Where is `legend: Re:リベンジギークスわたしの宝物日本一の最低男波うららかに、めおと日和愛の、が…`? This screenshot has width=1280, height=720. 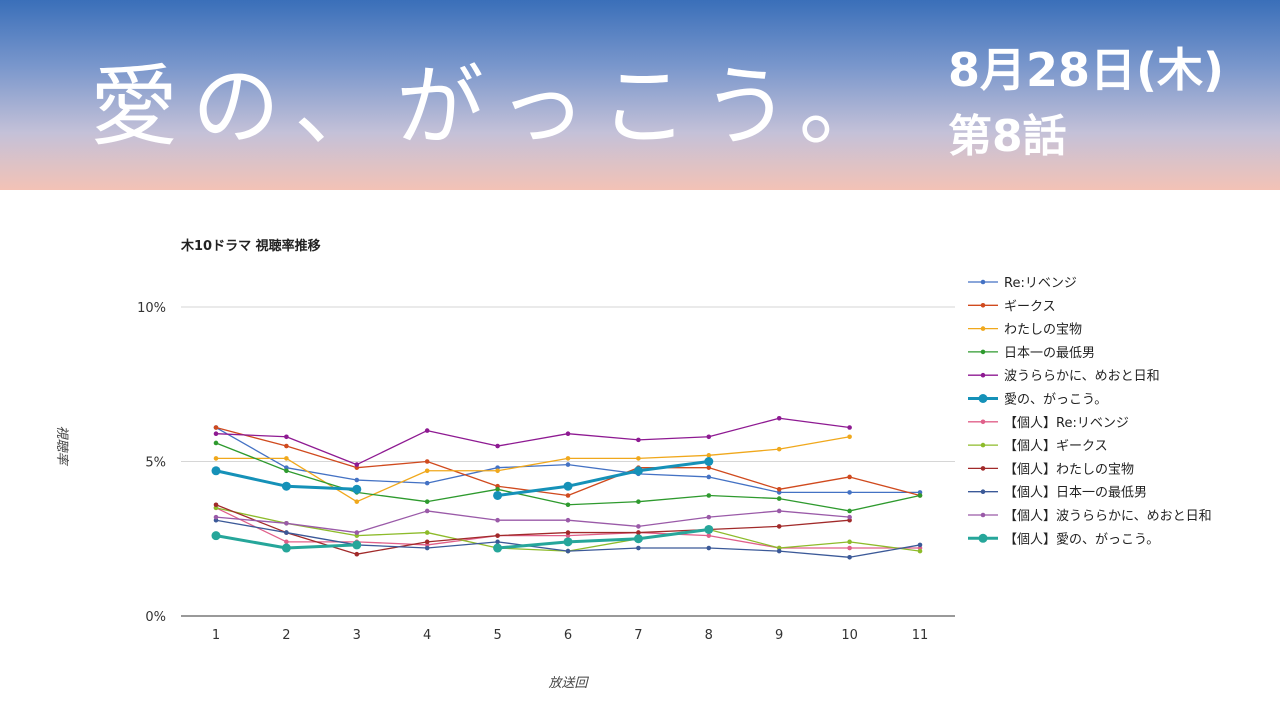
legend: Re:リベンジギークスわたしの宝物日本一の最低男波うららかに、めおと日和愛の、が… is located at coordinates (1090, 411).